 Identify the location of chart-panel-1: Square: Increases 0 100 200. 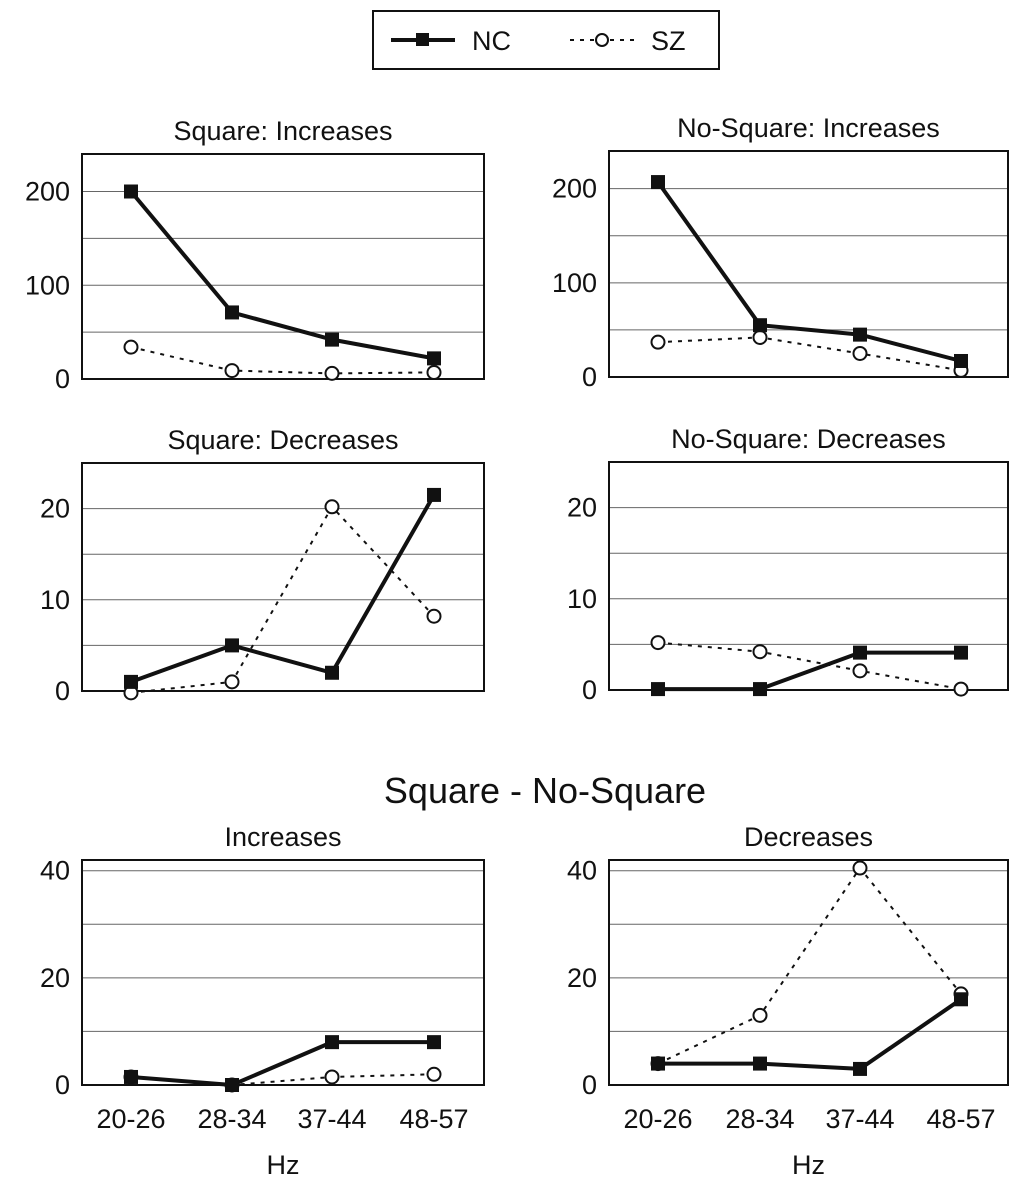
(255, 255).